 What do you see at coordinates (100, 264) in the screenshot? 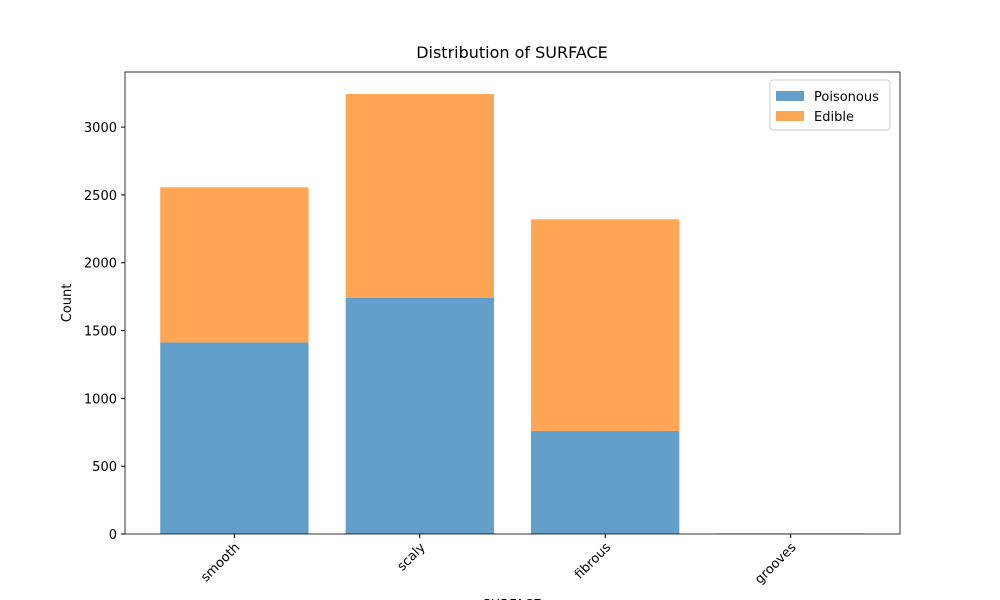
I see `y-tick-label: 2000` at bounding box center [100, 264].